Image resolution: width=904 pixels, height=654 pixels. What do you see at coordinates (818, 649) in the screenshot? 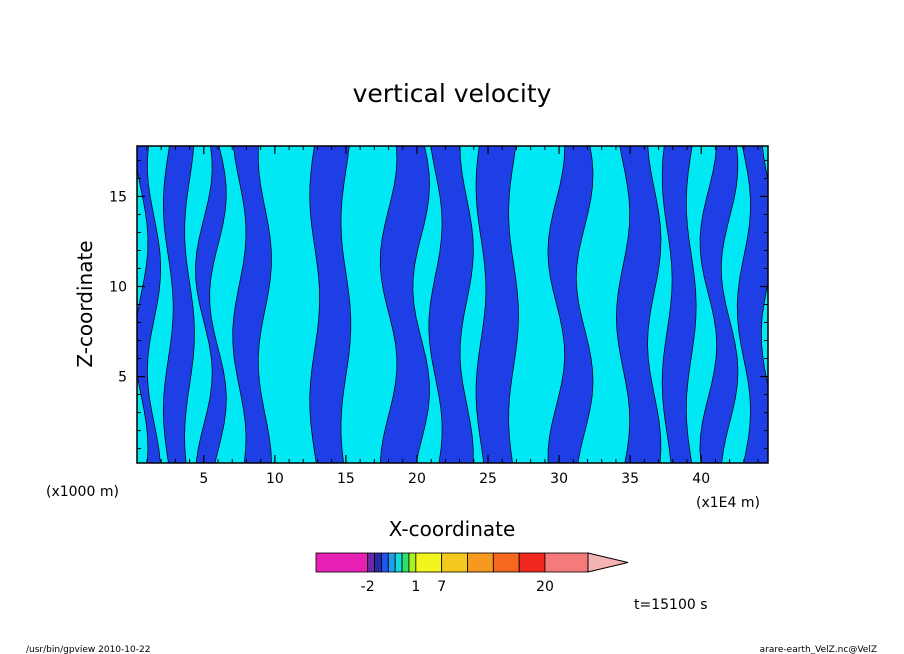
I see `footer-right: arare-earth_VelZ.nc@VelZ` at bounding box center [818, 649].